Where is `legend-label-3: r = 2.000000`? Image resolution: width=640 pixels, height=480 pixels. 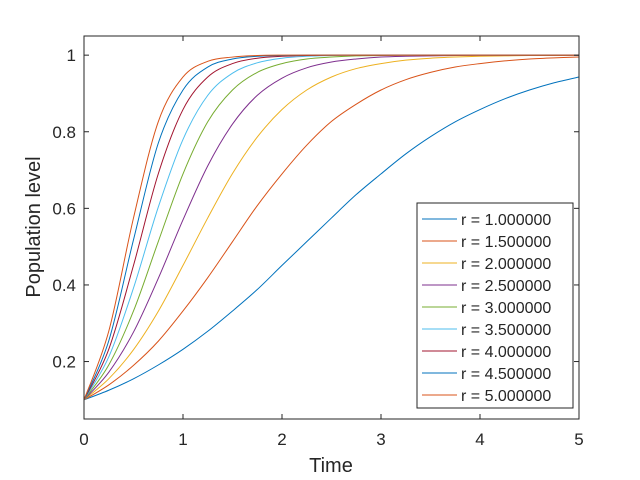 legend-label-3: r = 2.000000 is located at coordinates (506, 264).